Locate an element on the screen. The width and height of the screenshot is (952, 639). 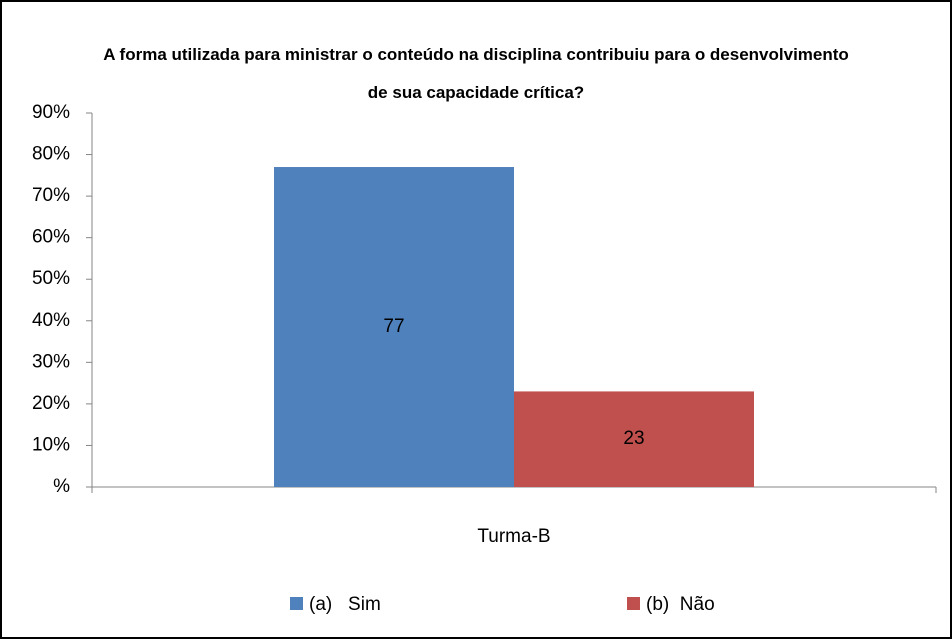
y-tick-label: 20% is located at coordinates (51, 403).